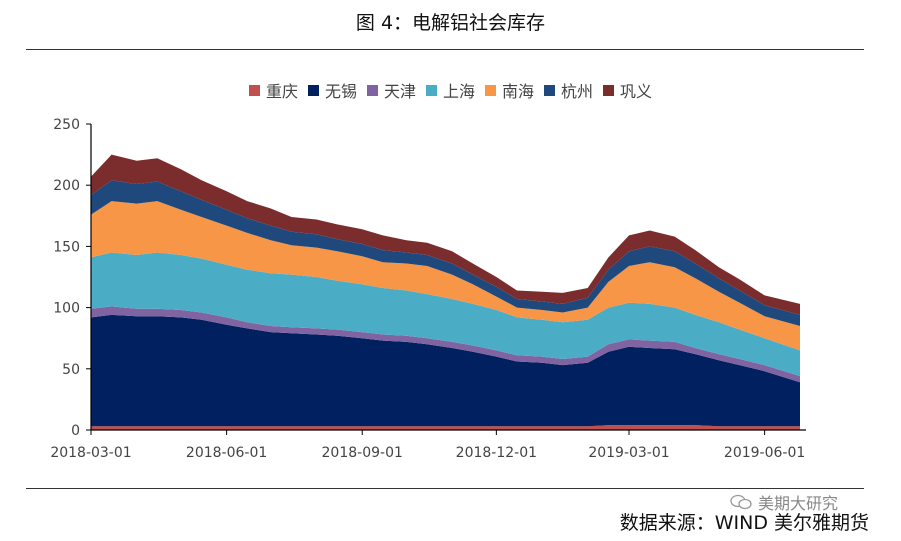  I want to click on wechat-icon, so click(741, 502).